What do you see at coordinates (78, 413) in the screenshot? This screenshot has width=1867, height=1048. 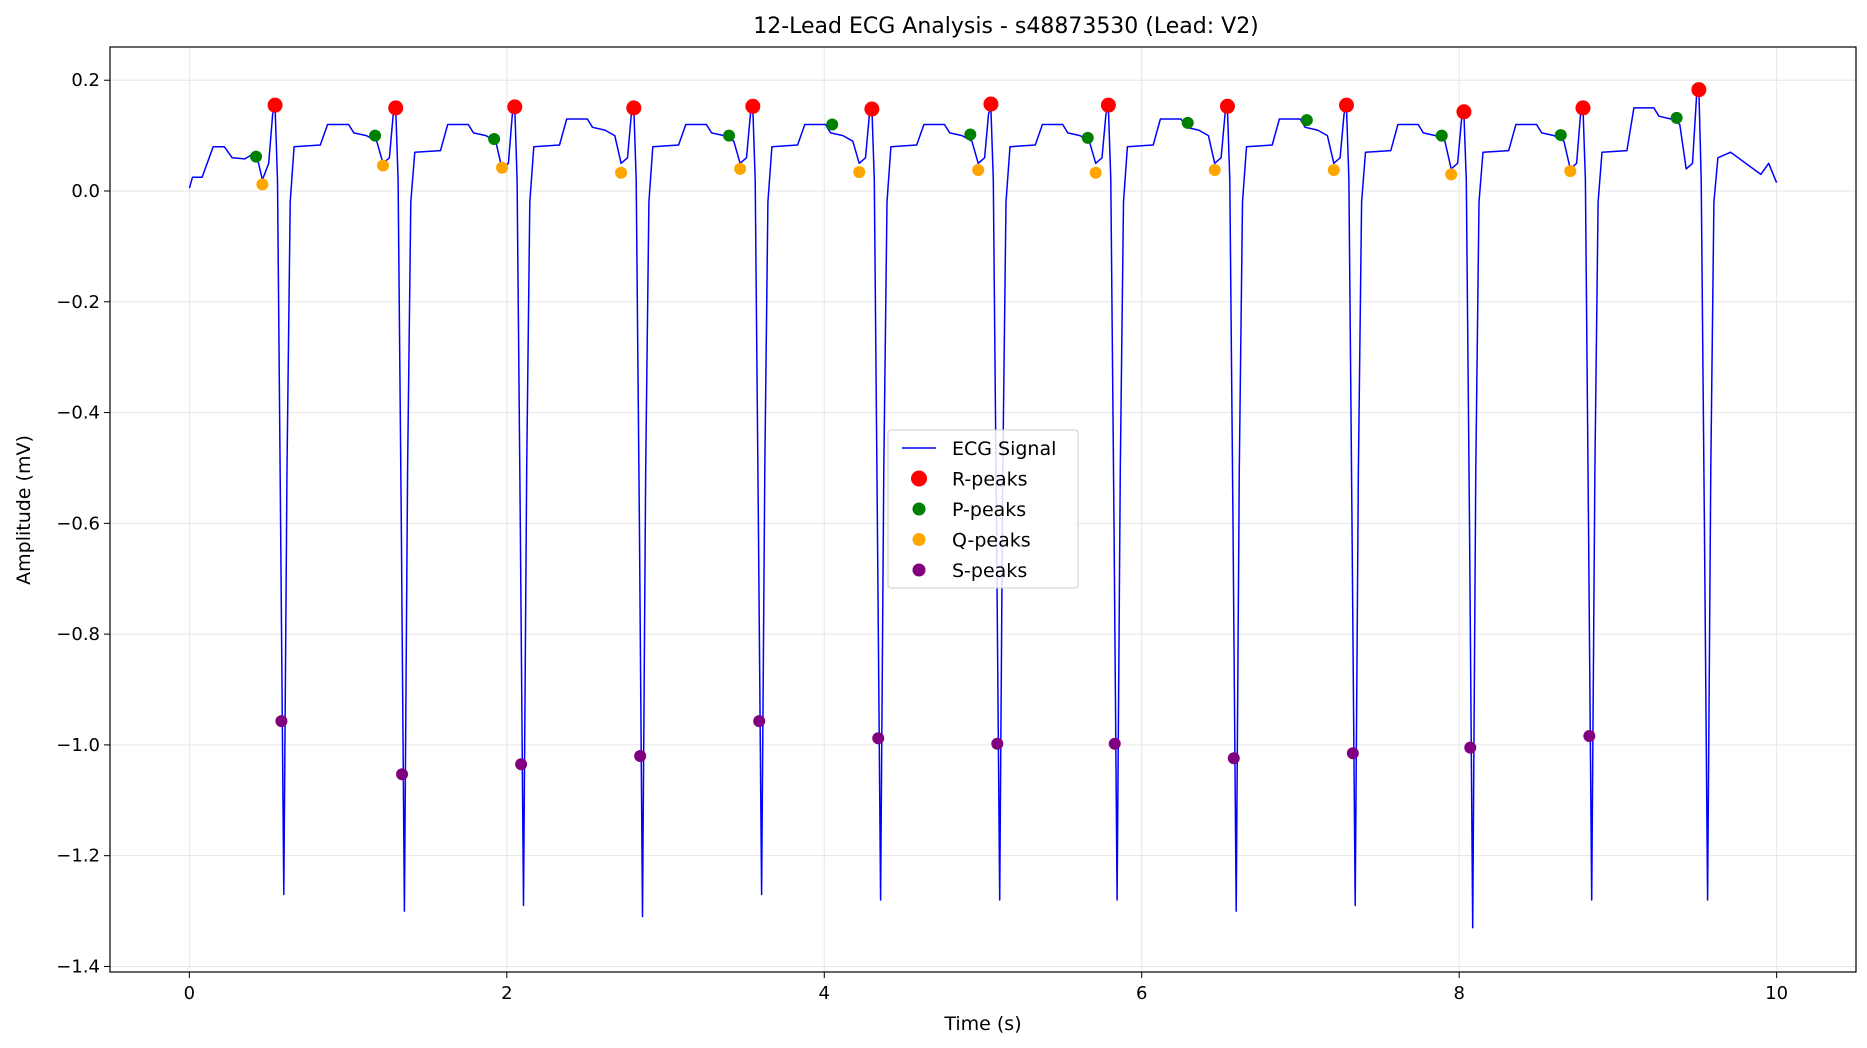 I see `y-tick-label: −0.4` at bounding box center [78, 413].